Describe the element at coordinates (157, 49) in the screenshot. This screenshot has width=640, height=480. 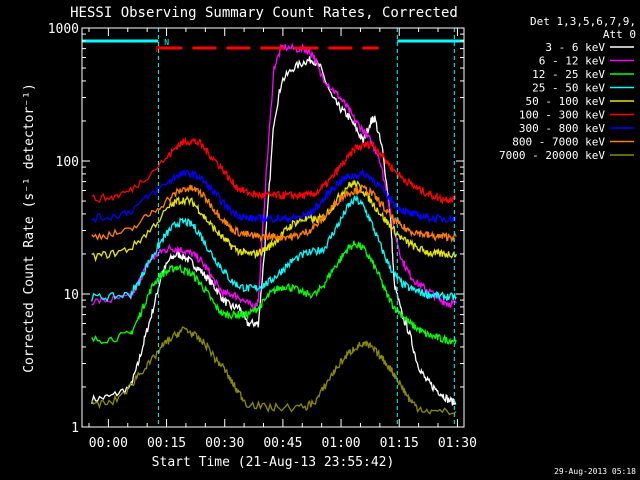
I see `flag-label-F: F` at that location.